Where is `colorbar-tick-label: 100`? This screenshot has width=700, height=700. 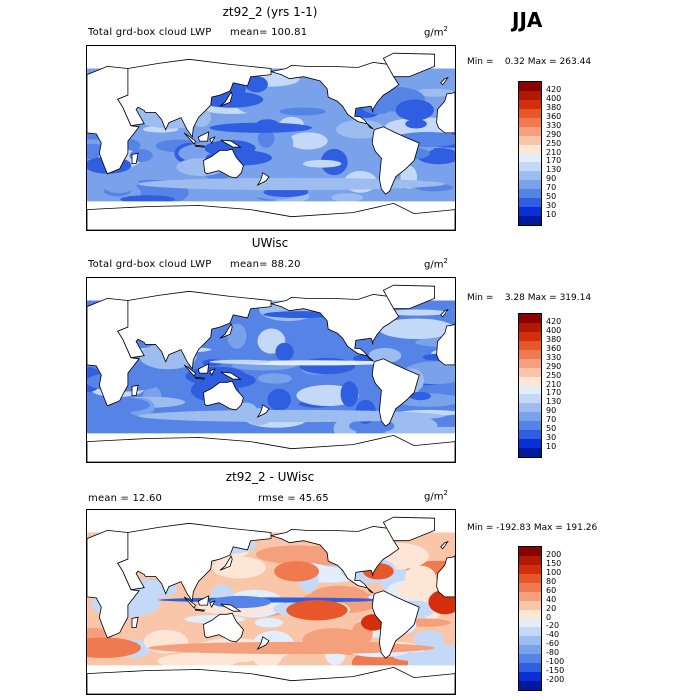 colorbar-tick-label: 100 is located at coordinates (554, 572).